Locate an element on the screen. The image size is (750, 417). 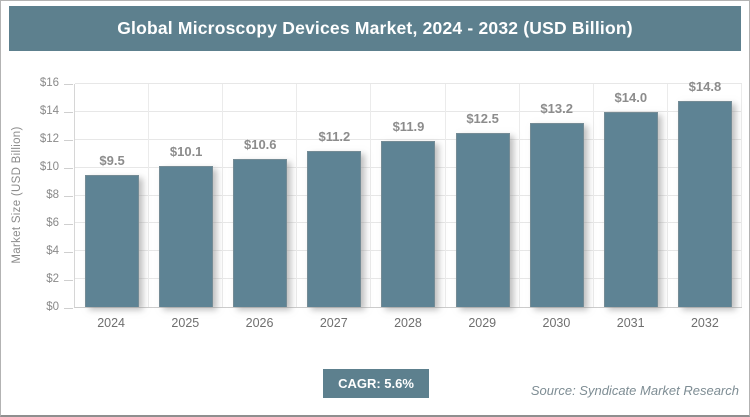
bar-2025 is located at coordinates (186, 236).